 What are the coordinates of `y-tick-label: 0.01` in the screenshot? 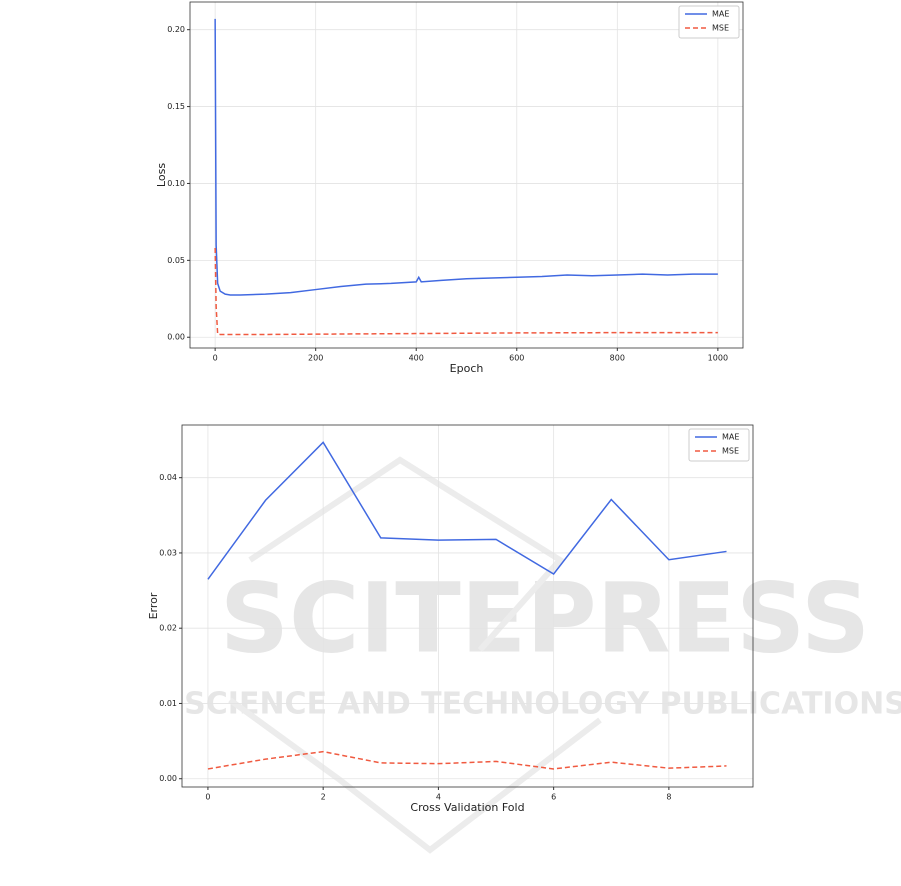 It's located at (168, 703).